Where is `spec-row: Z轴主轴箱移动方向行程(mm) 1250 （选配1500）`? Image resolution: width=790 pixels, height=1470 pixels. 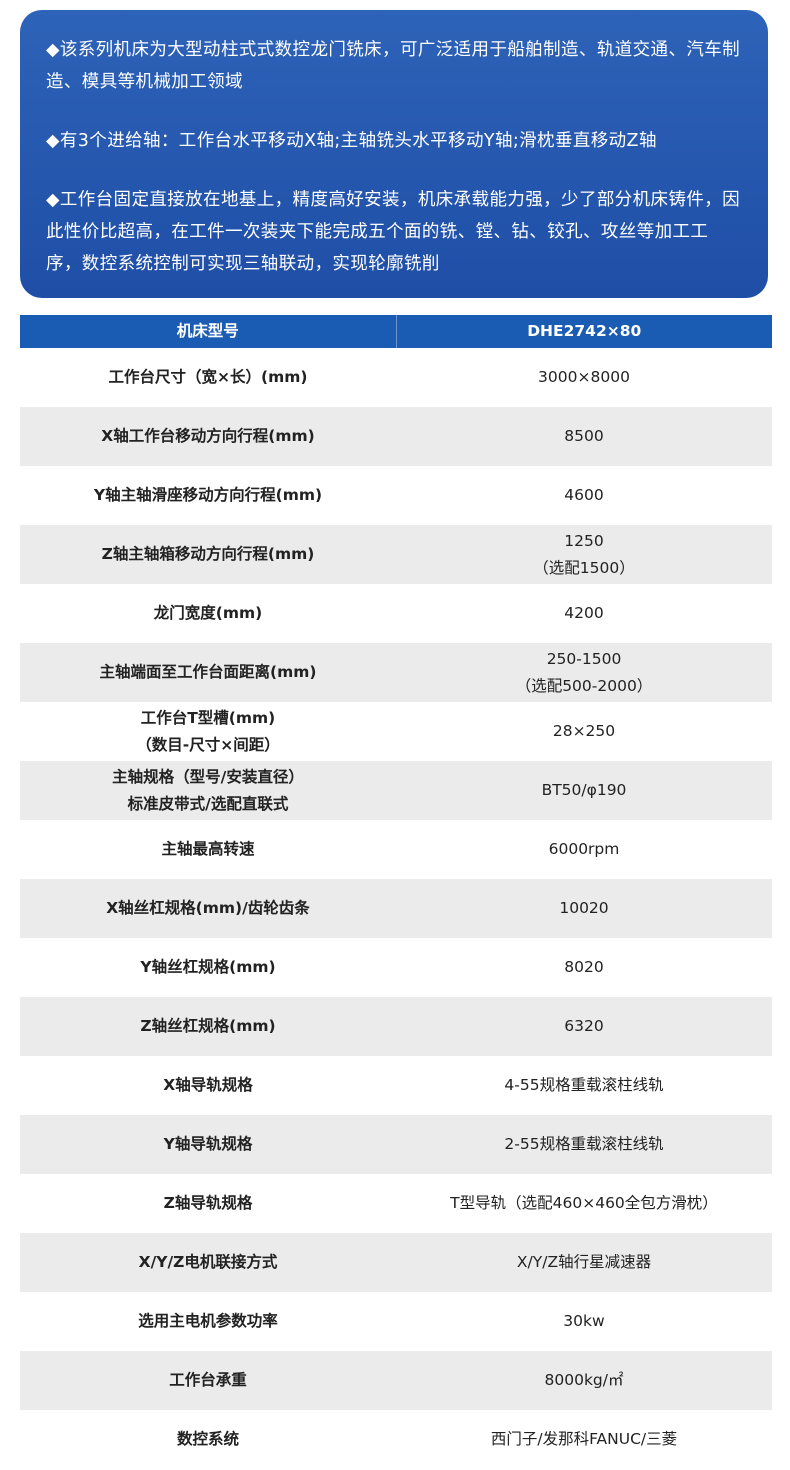
spec-row: Z轴主轴箱移动方向行程(mm) 1250 （选配1500） is located at coordinates (396, 554).